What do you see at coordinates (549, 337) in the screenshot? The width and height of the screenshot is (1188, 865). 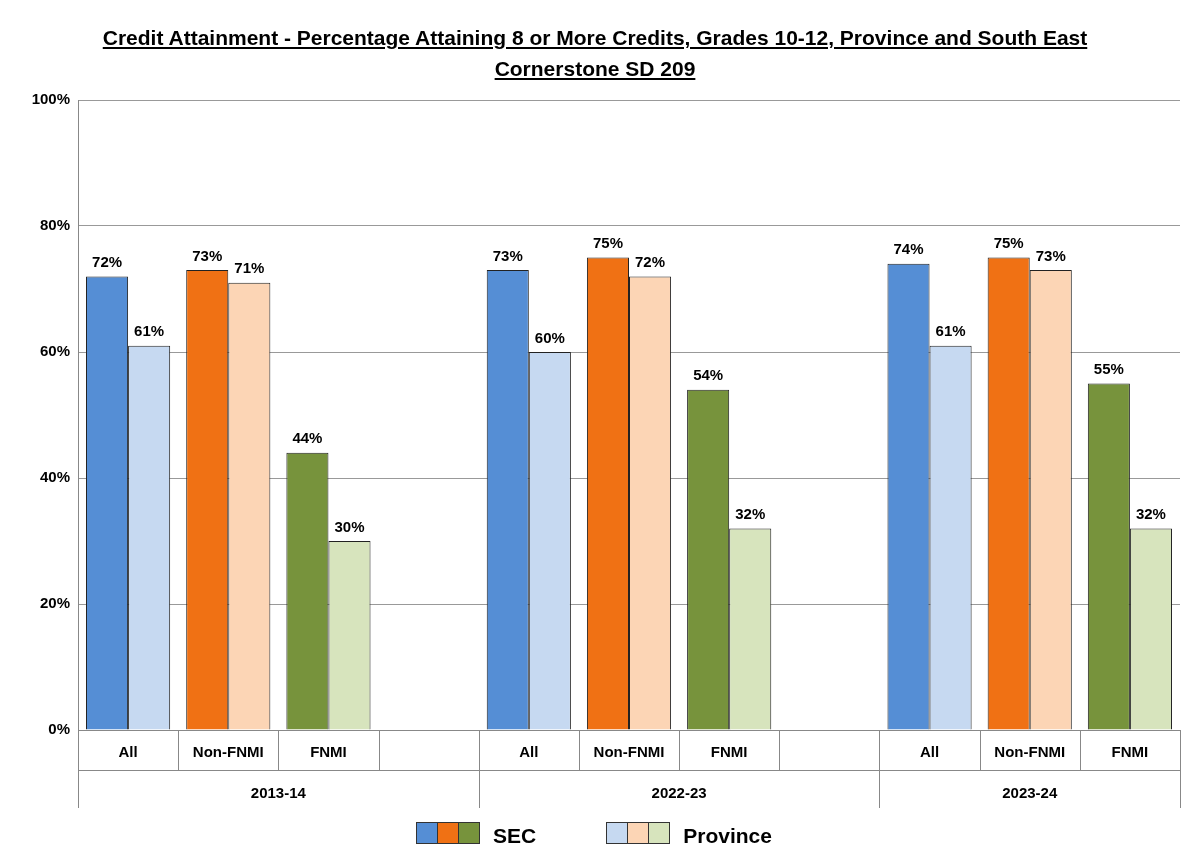 I see `data-label: 60%` at bounding box center [549, 337].